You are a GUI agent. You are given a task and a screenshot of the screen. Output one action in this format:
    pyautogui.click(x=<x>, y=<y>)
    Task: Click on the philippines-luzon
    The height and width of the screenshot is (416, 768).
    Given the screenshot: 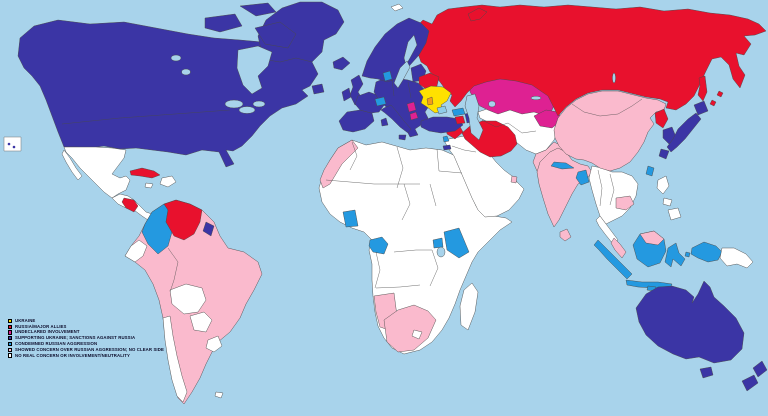 What is the action you would take?
    pyautogui.click(x=663, y=185)
    